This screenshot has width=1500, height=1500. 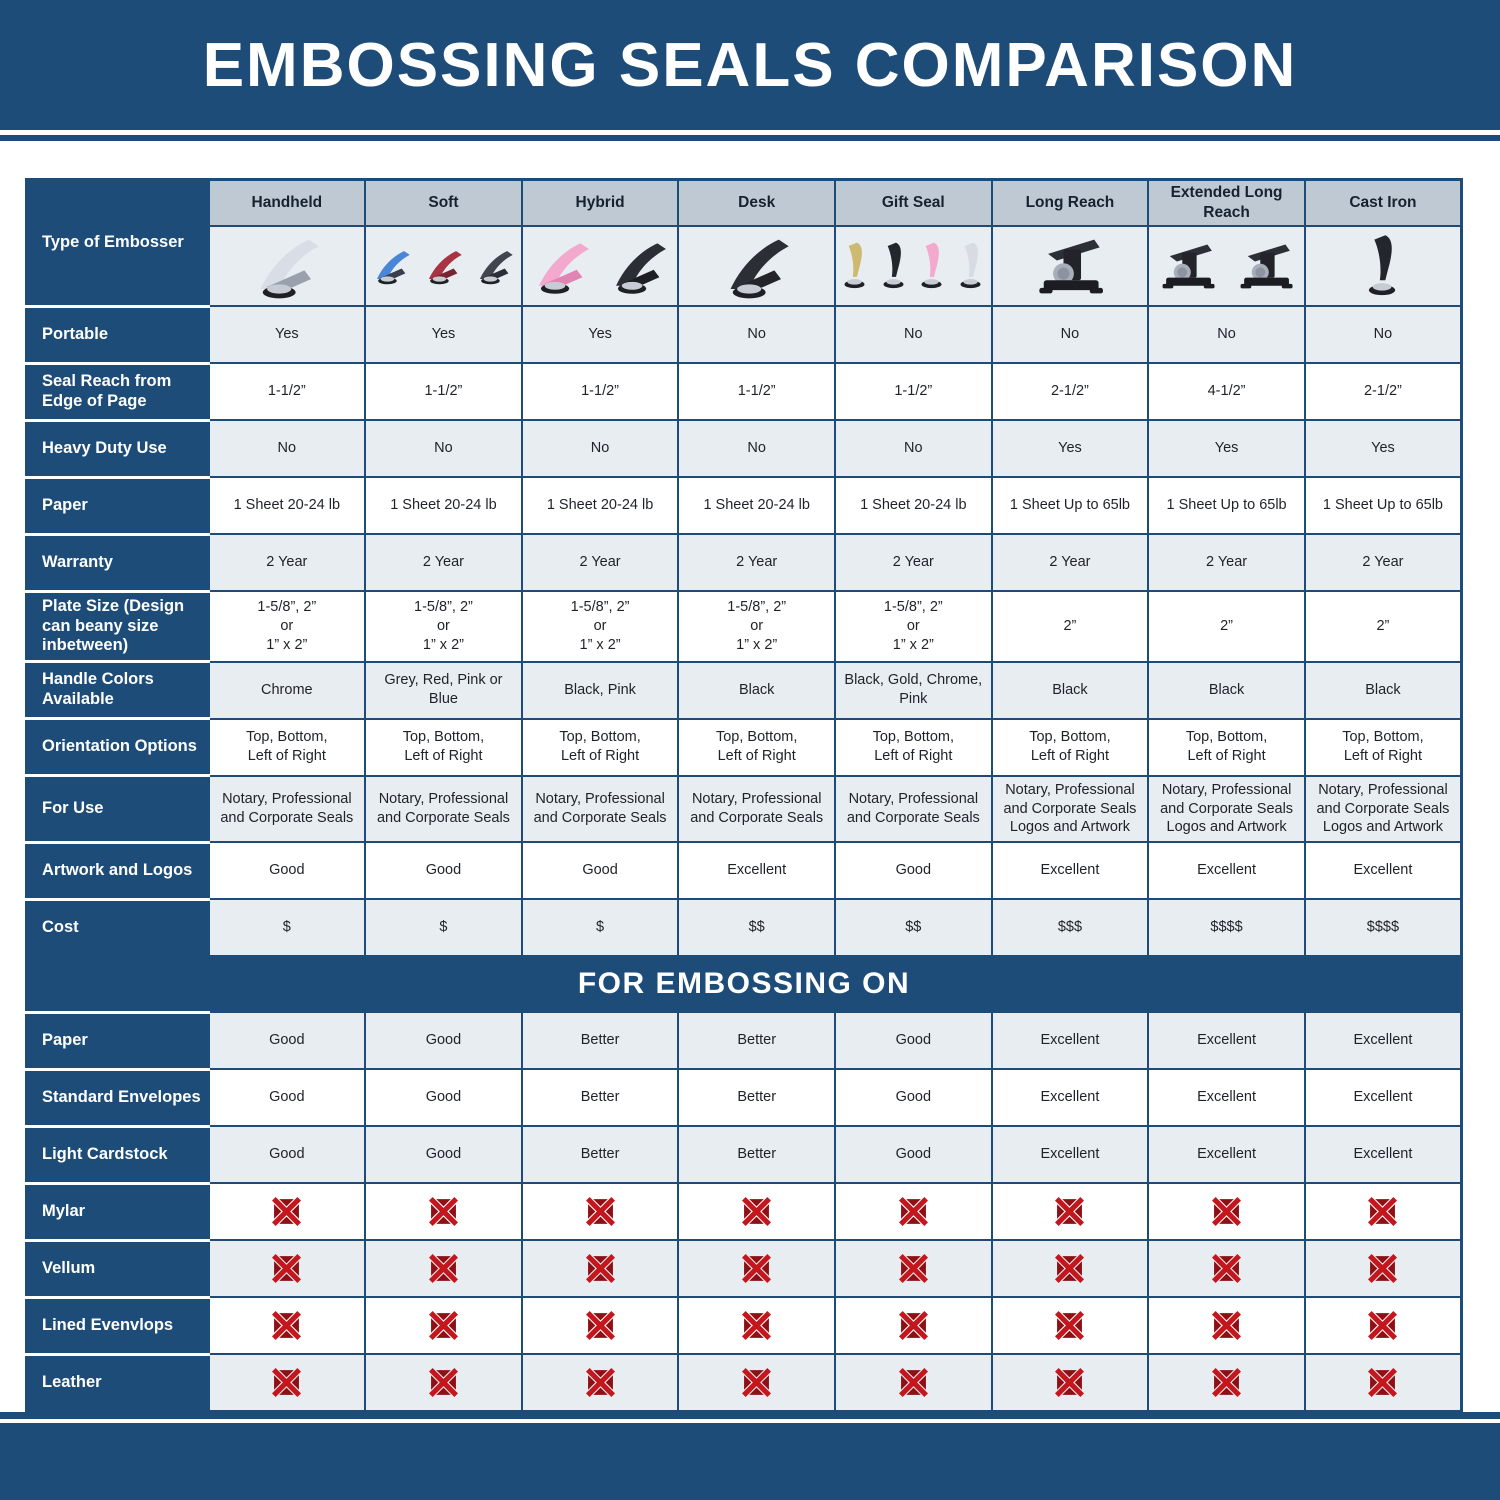 I want to click on row-label: Standard Envelopes, so click(x=118, y=1097).